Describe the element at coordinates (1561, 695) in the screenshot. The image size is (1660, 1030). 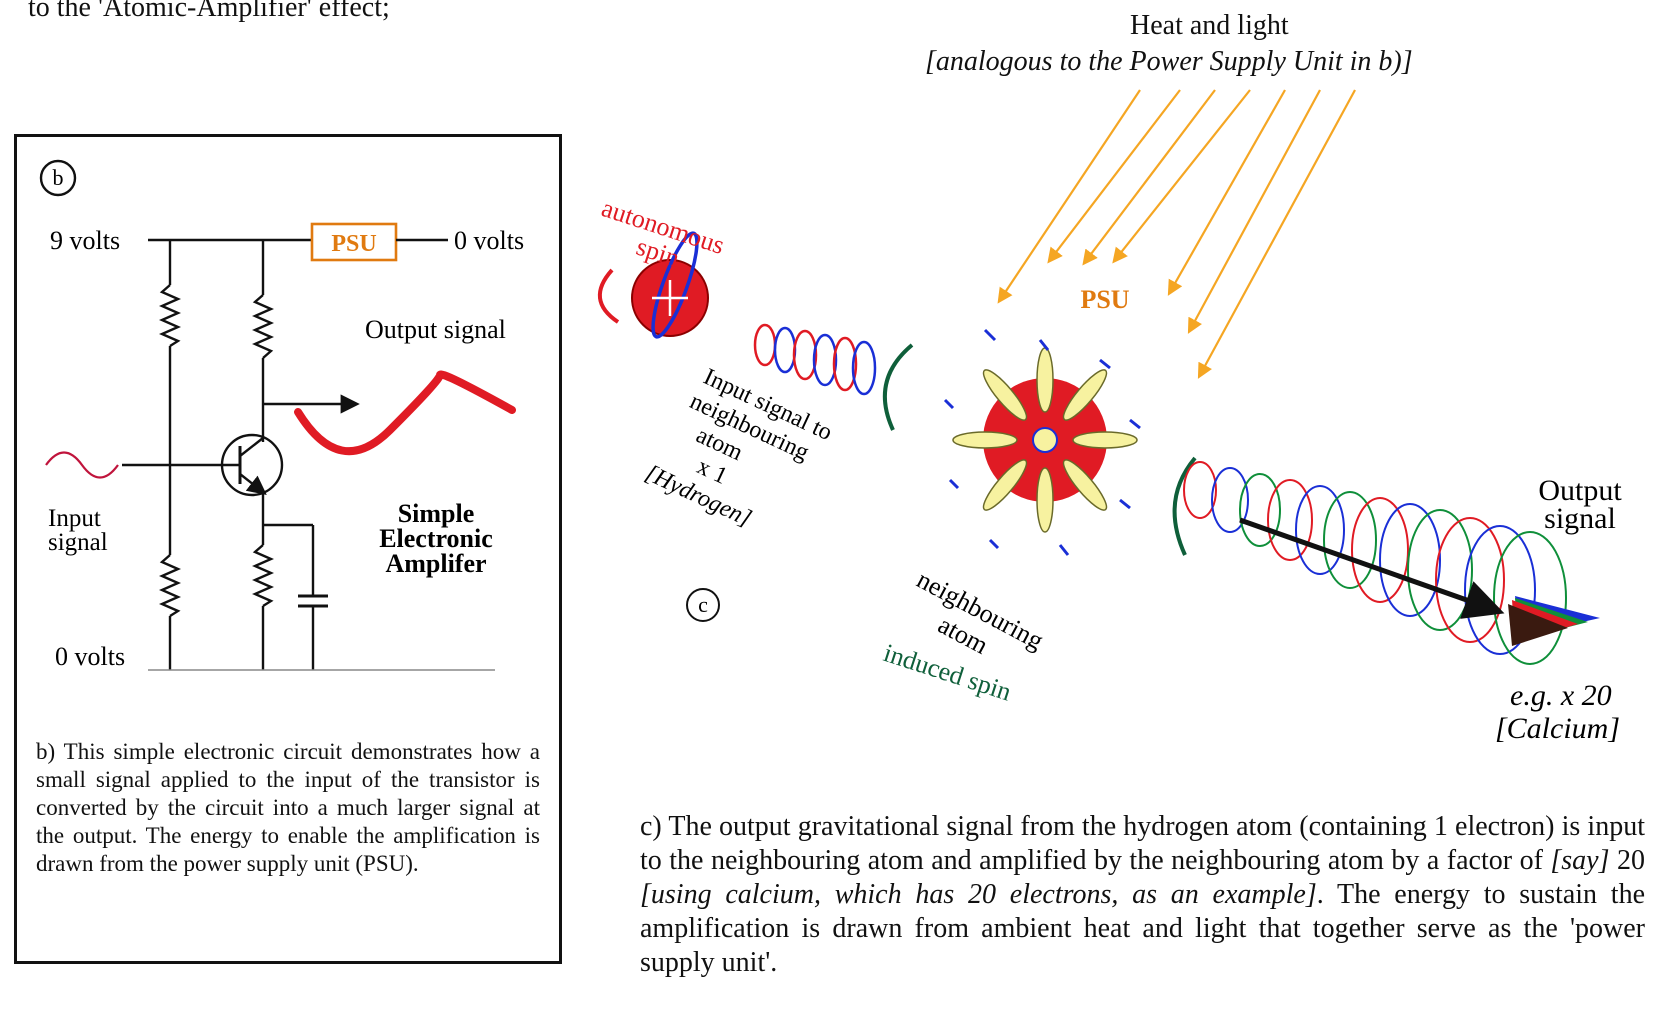
I see `eg-times-20-label: e.g. x 20` at that location.